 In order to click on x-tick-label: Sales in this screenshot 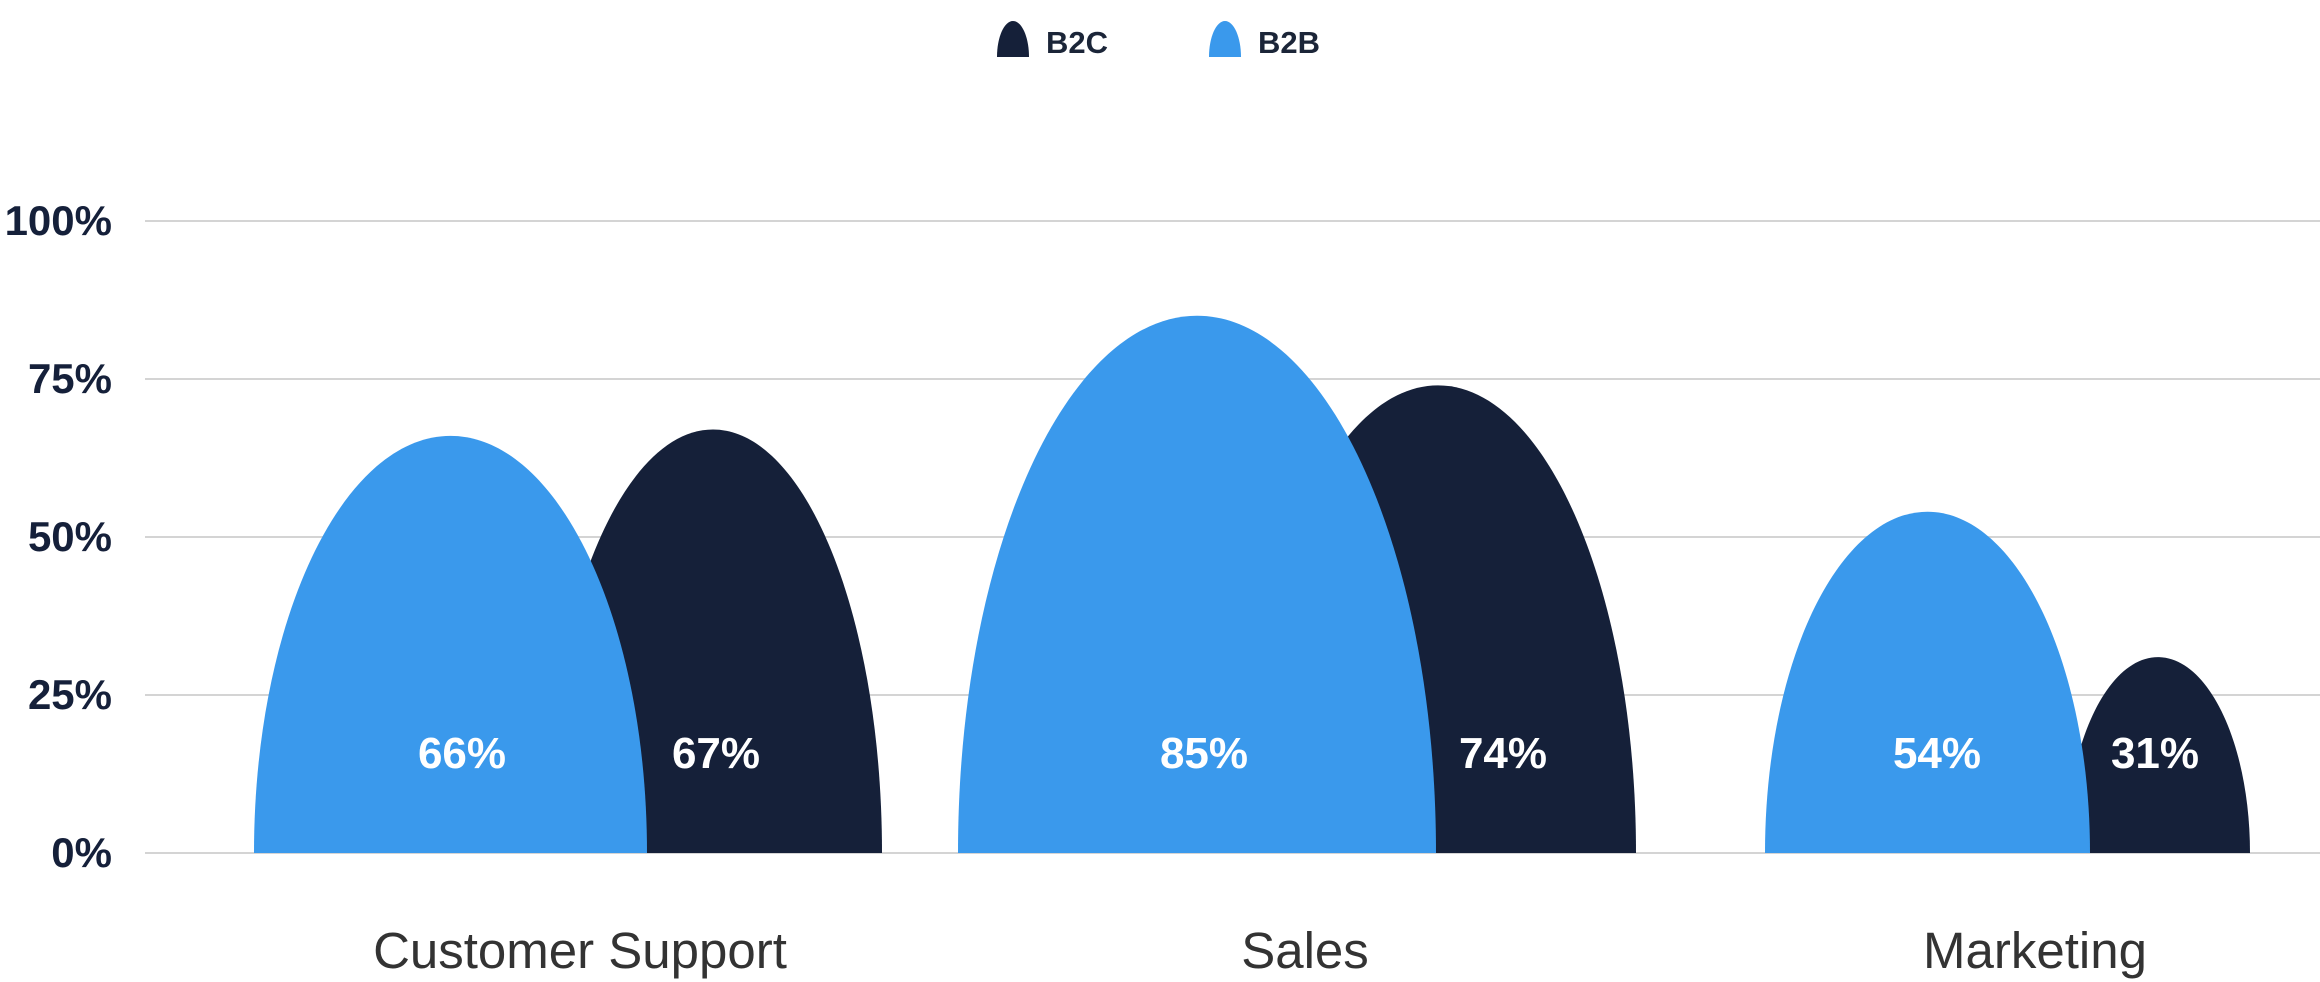, I will do `click(1305, 950)`.